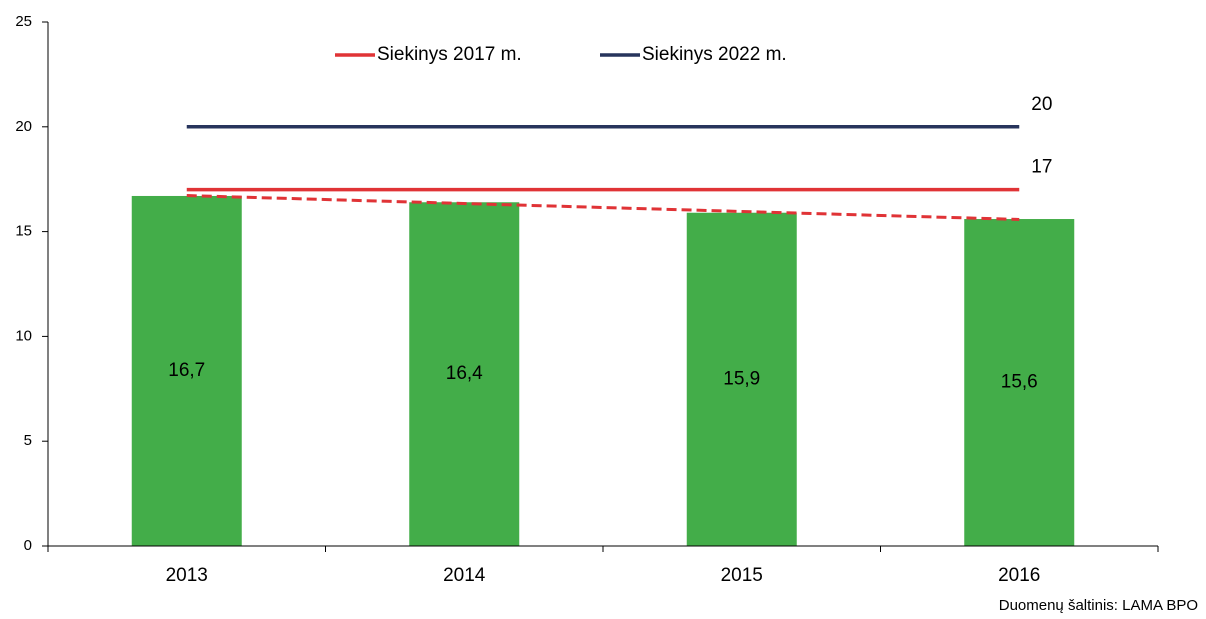  What do you see at coordinates (23, 231) in the screenshot?
I see `y-tick-label: 15` at bounding box center [23, 231].